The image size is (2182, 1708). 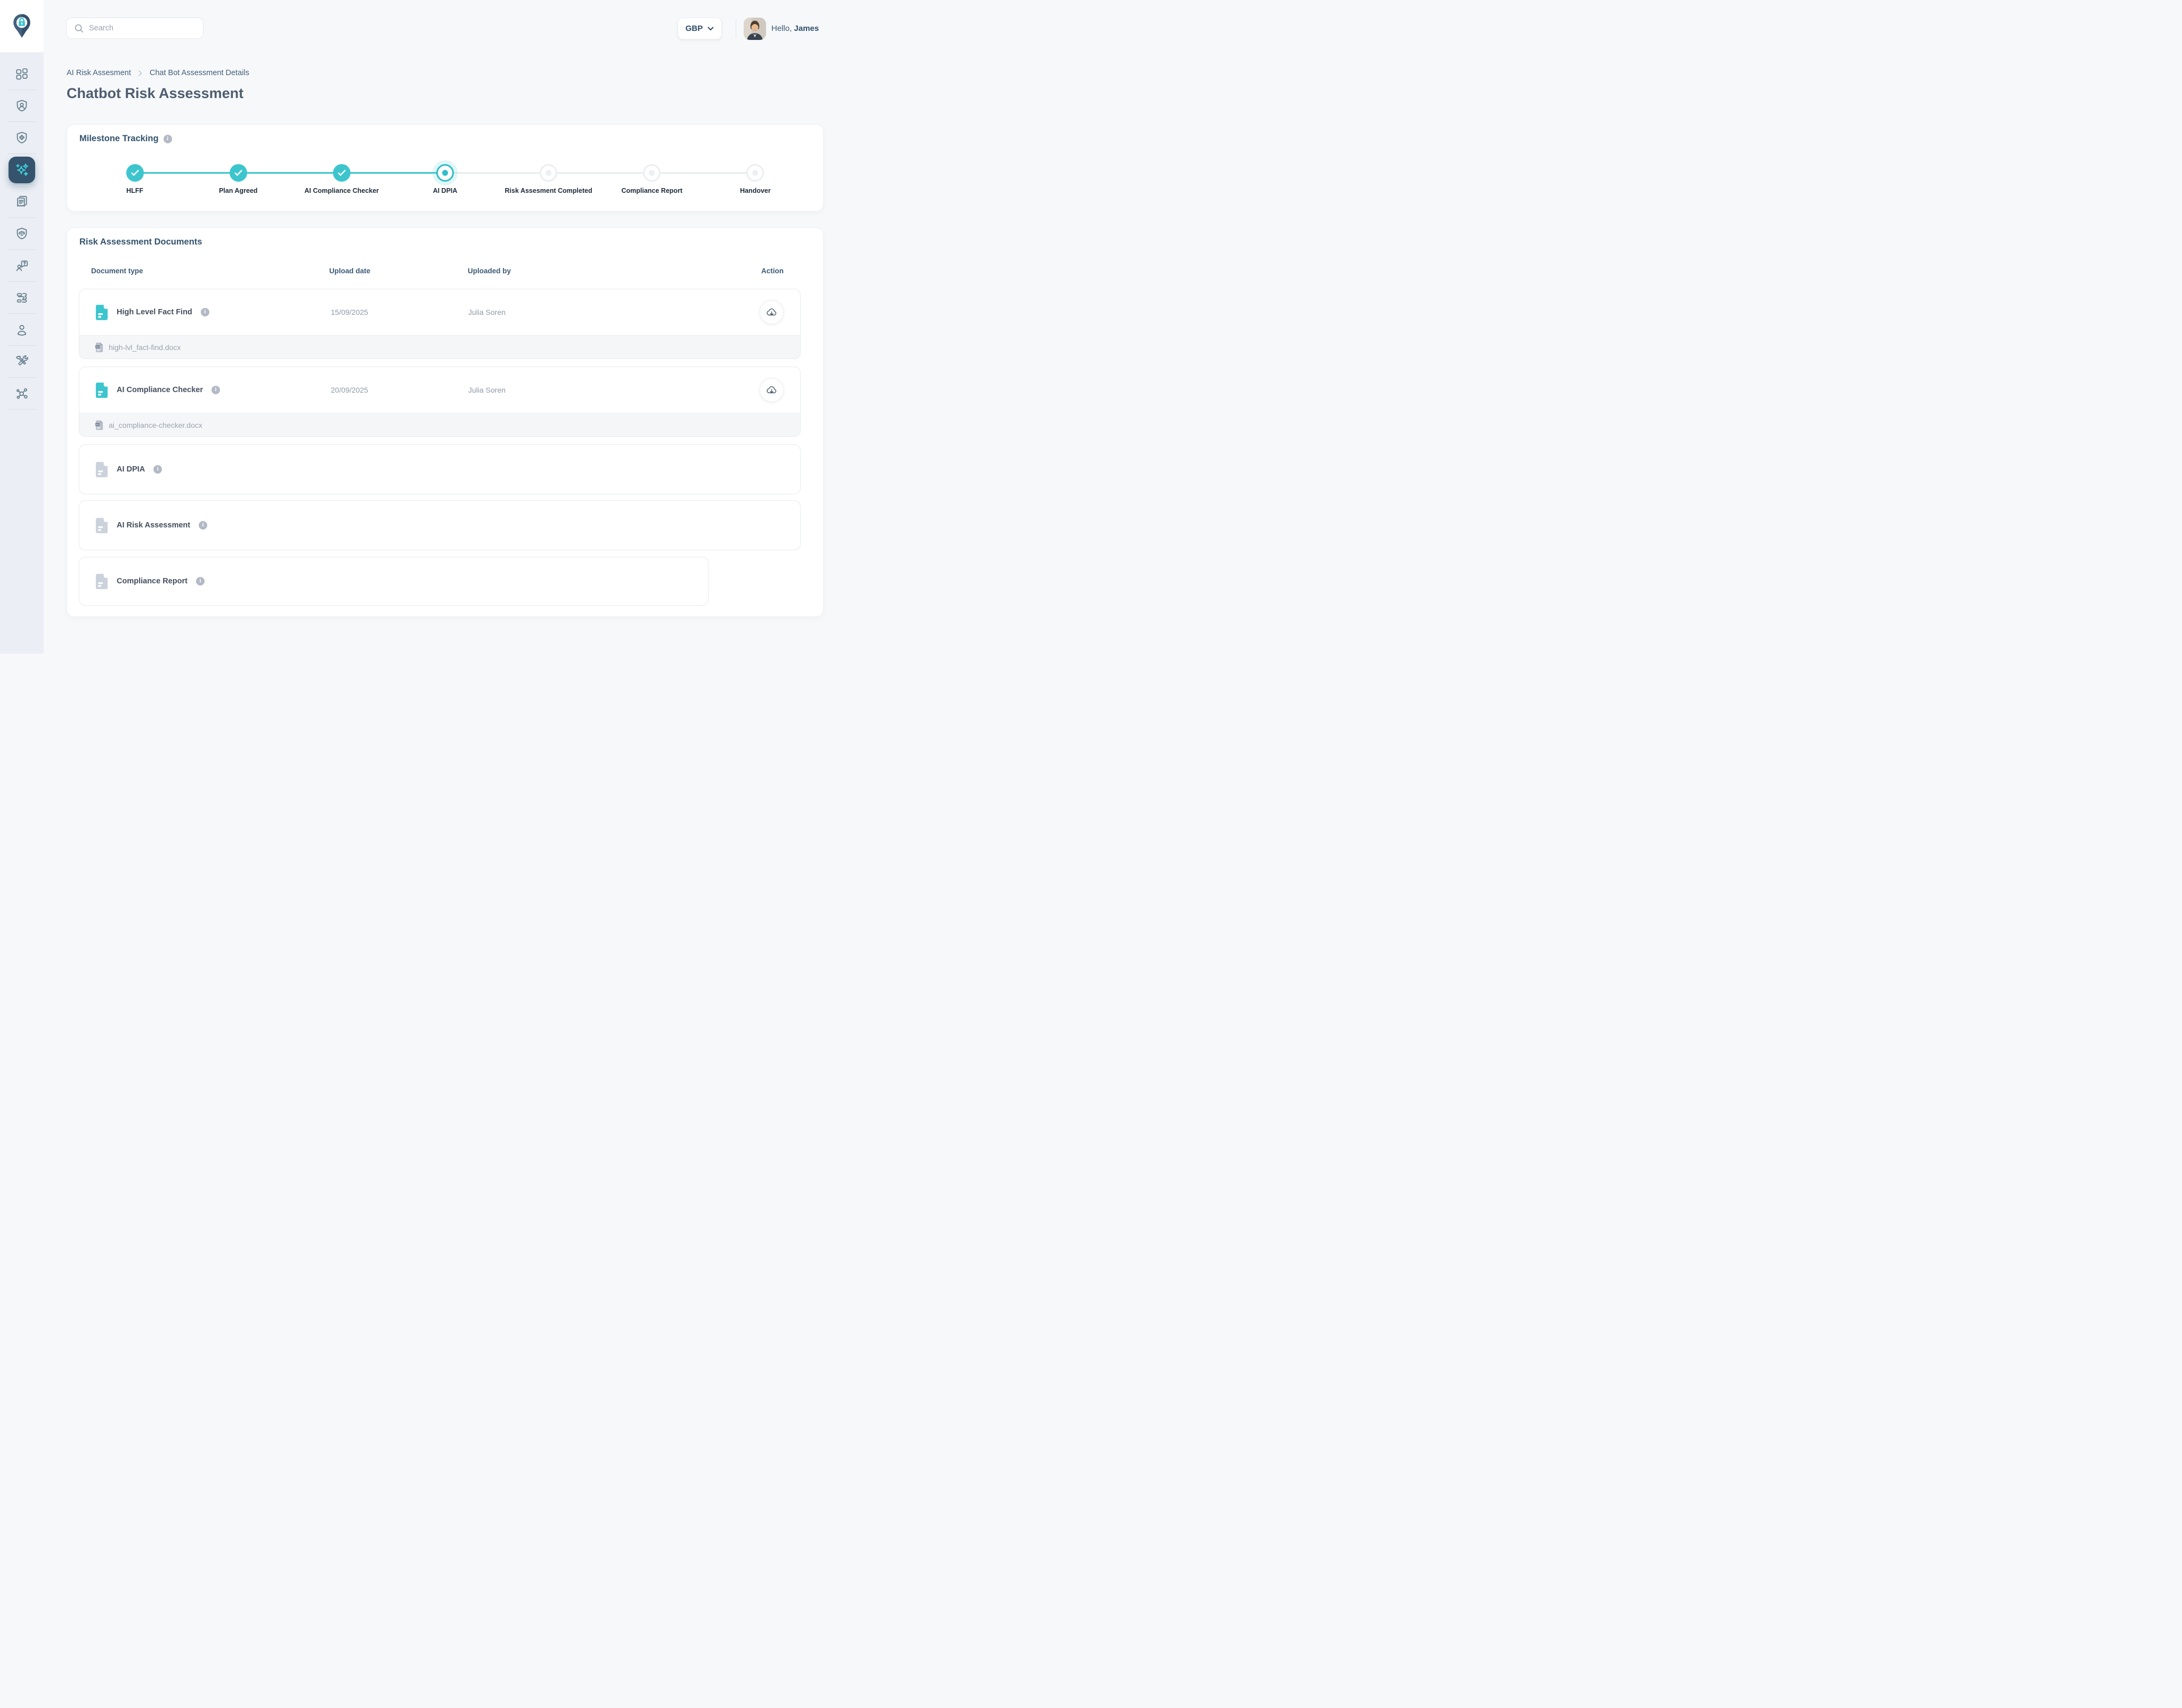 What do you see at coordinates (782, 28) in the screenshot?
I see `greeting-prefix: Hello,` at bounding box center [782, 28].